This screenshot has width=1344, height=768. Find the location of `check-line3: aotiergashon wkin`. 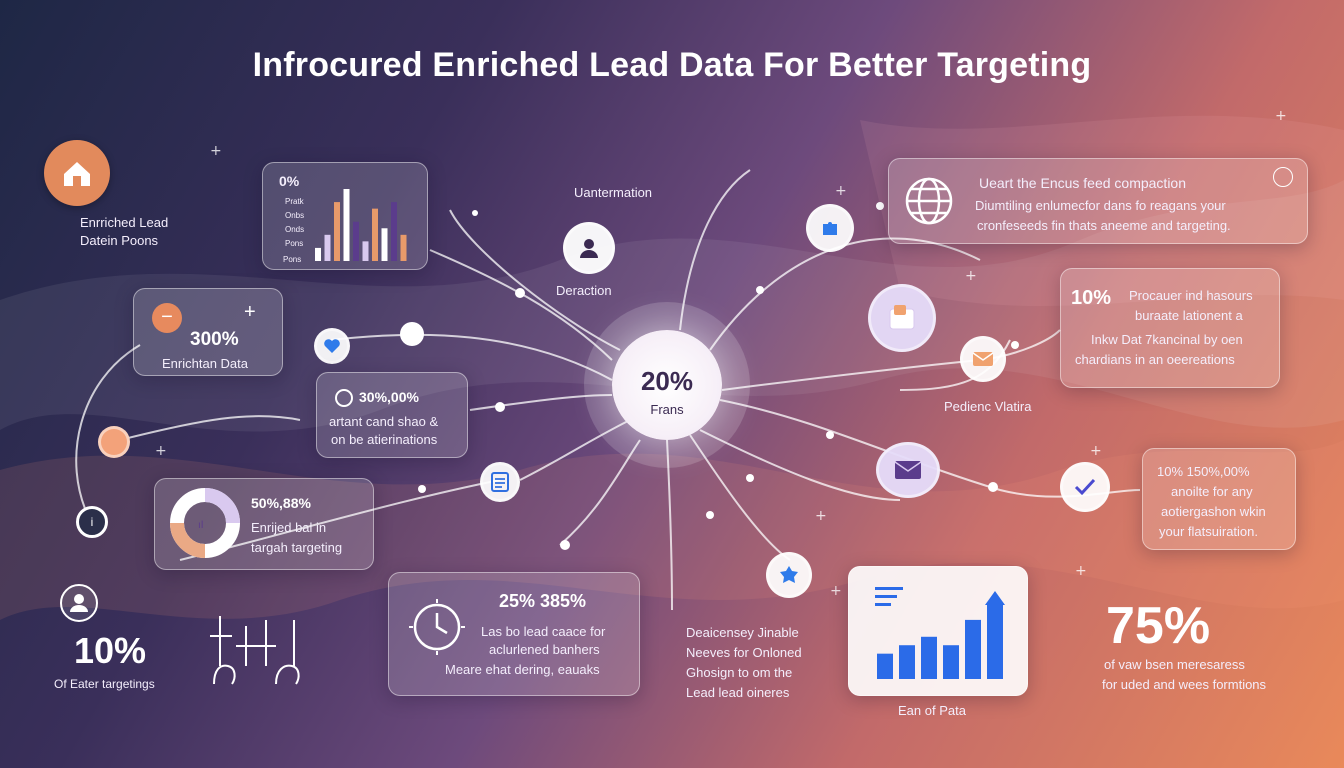

check-line3: aotiergashon wkin is located at coordinates (1213, 511).